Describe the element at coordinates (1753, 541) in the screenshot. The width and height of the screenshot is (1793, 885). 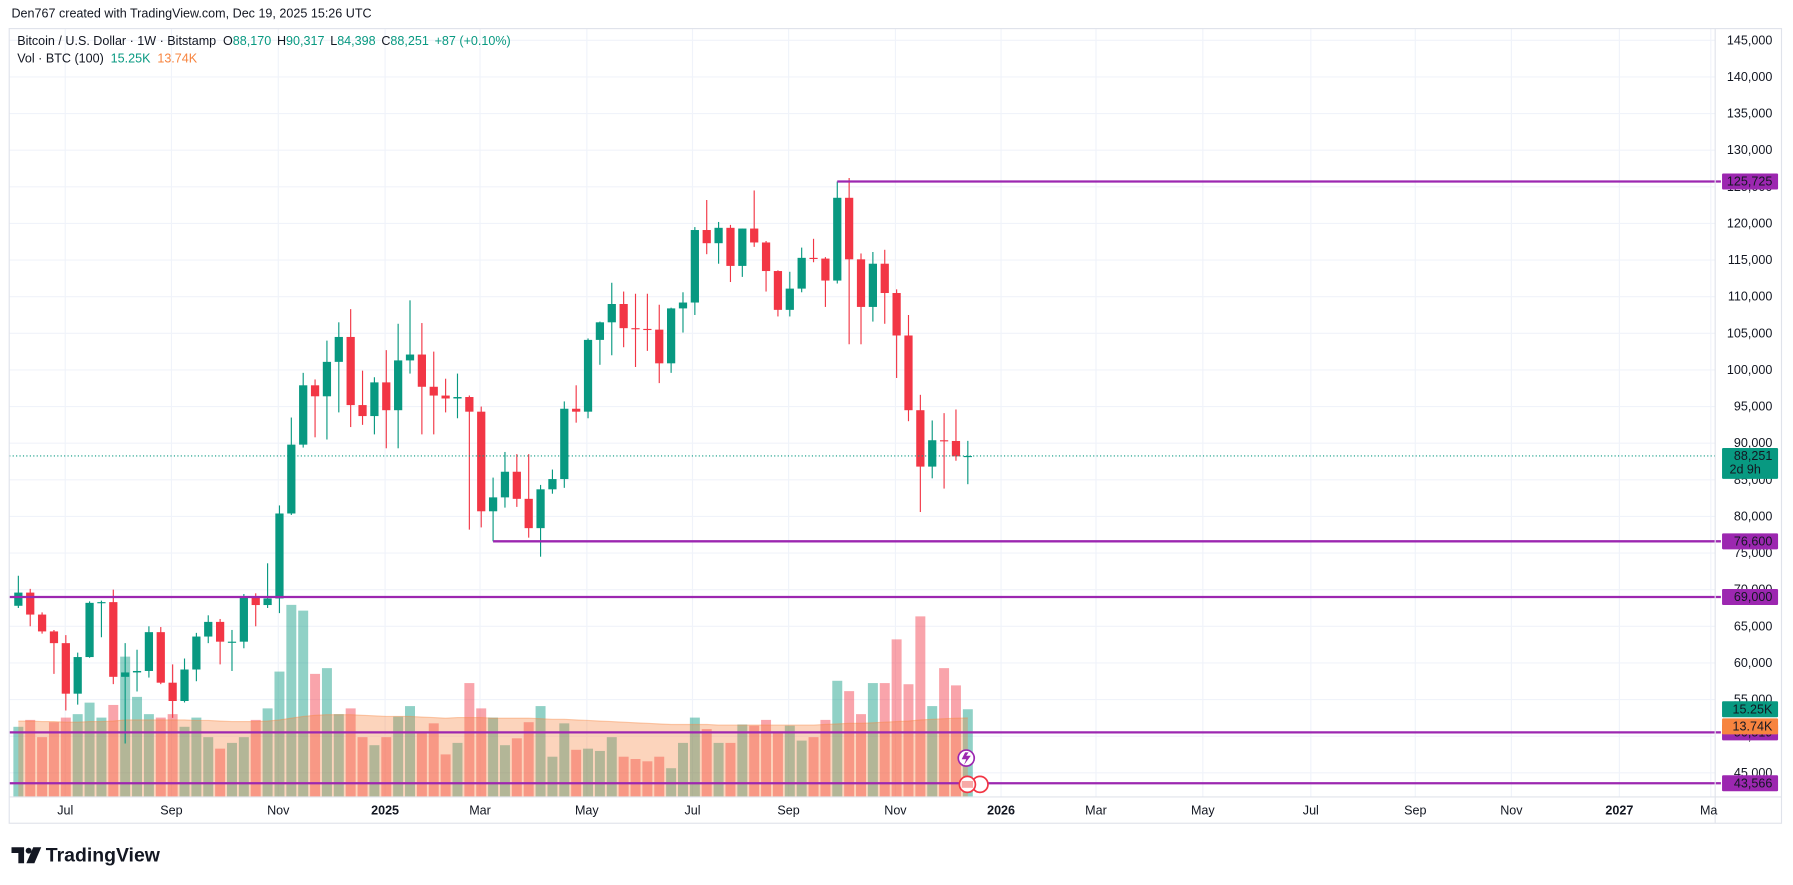
I see `level-label: 76,600` at that location.